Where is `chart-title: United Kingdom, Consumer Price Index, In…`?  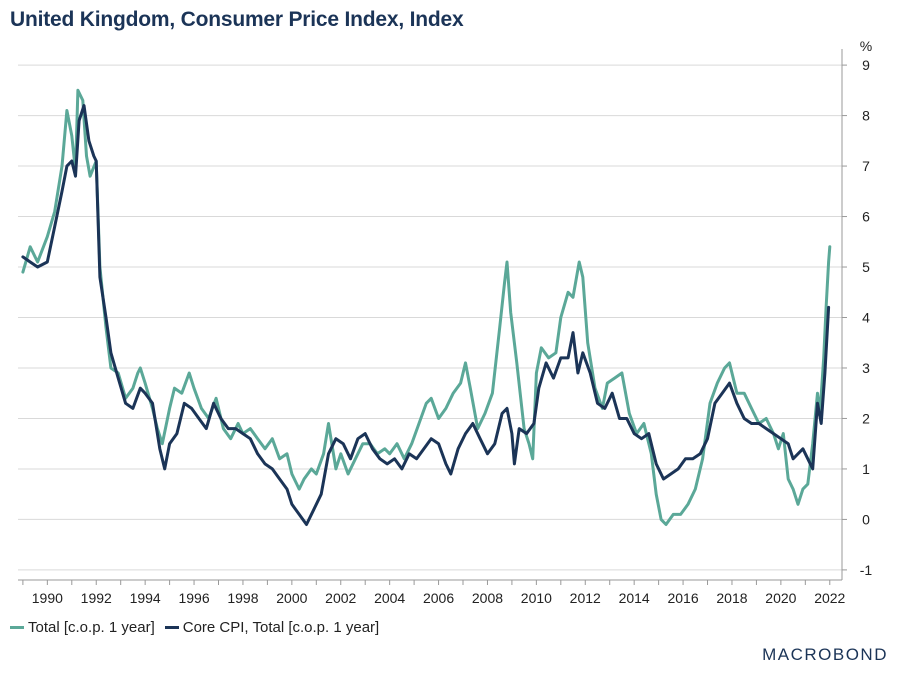 chart-title: United Kingdom, Consumer Price Index, In… is located at coordinates (237, 19).